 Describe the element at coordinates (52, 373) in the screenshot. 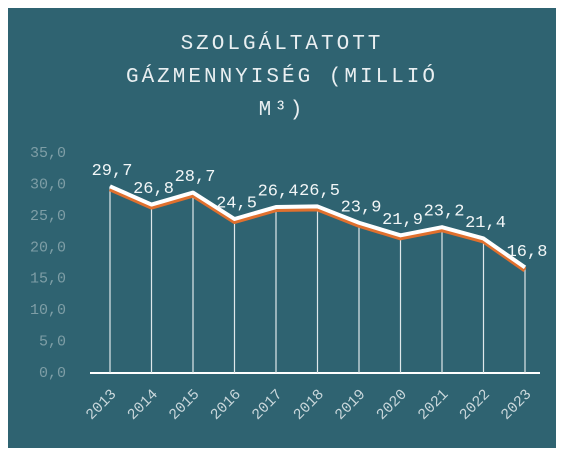

I see `y-tick-label: 0,0` at that location.